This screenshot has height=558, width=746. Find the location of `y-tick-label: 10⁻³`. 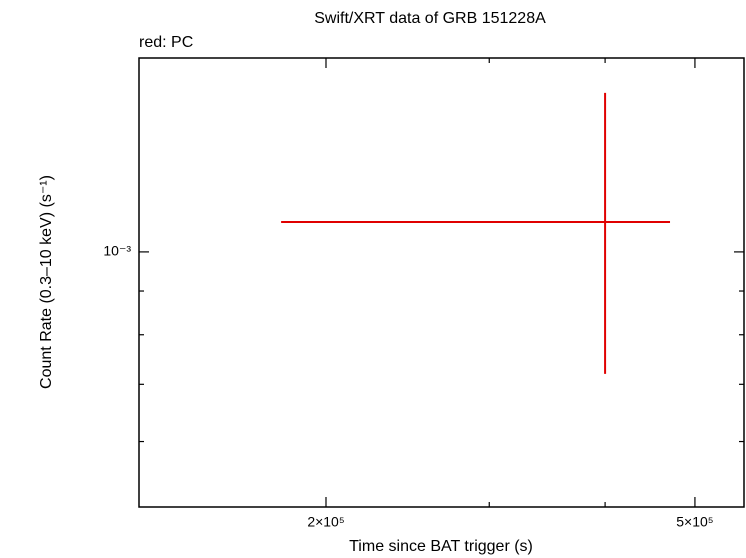

y-tick-label: 10⁻³ is located at coordinates (117, 251).